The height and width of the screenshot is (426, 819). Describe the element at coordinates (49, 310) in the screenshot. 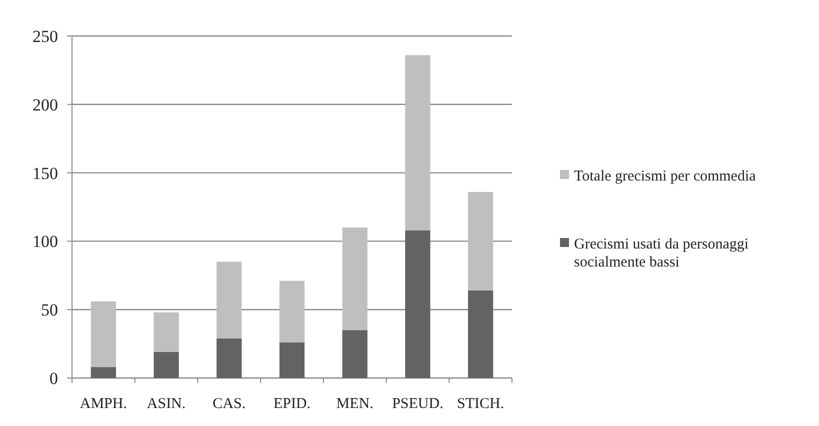

I see `y-tick-label: 50` at that location.